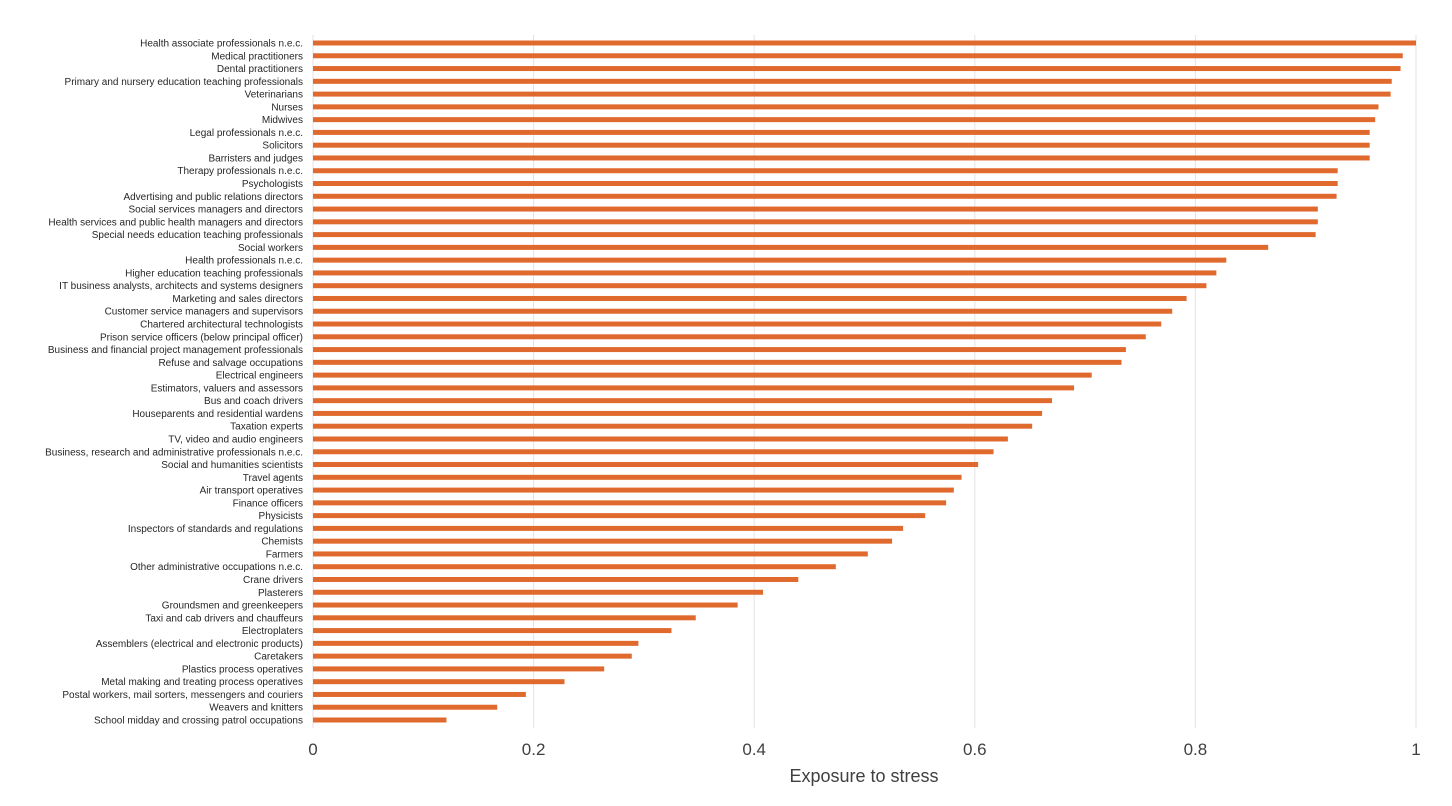 Image resolution: width=1452 pixels, height=806 pixels. Describe the element at coordinates (235, 439) in the screenshot. I see `category-label: TV, video and audio engineers` at that location.